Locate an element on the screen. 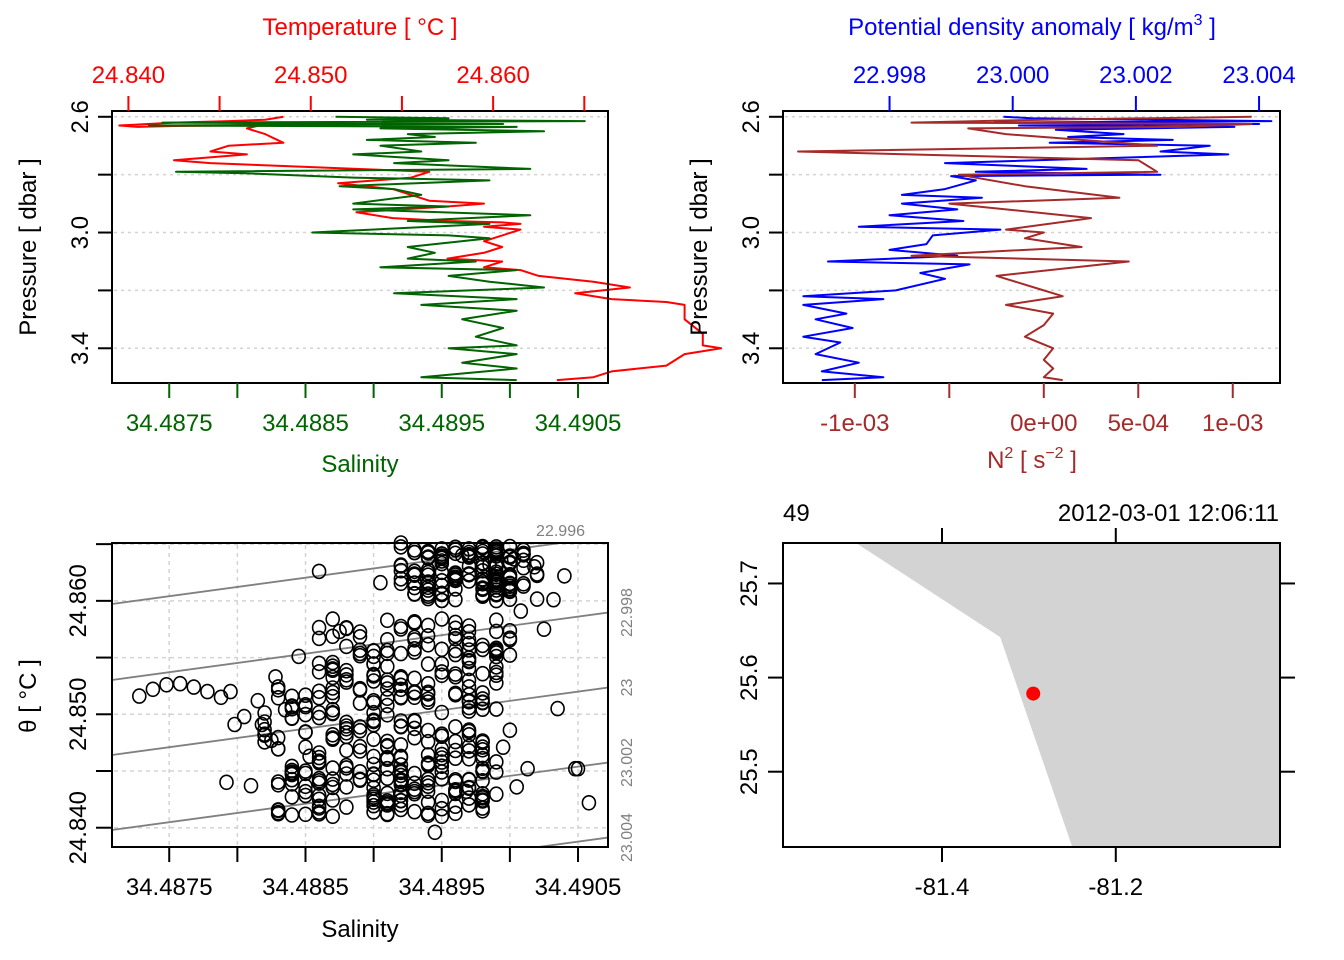 The height and width of the screenshot is (960, 1344). x-tick-label: 23.002 is located at coordinates (1135, 75).